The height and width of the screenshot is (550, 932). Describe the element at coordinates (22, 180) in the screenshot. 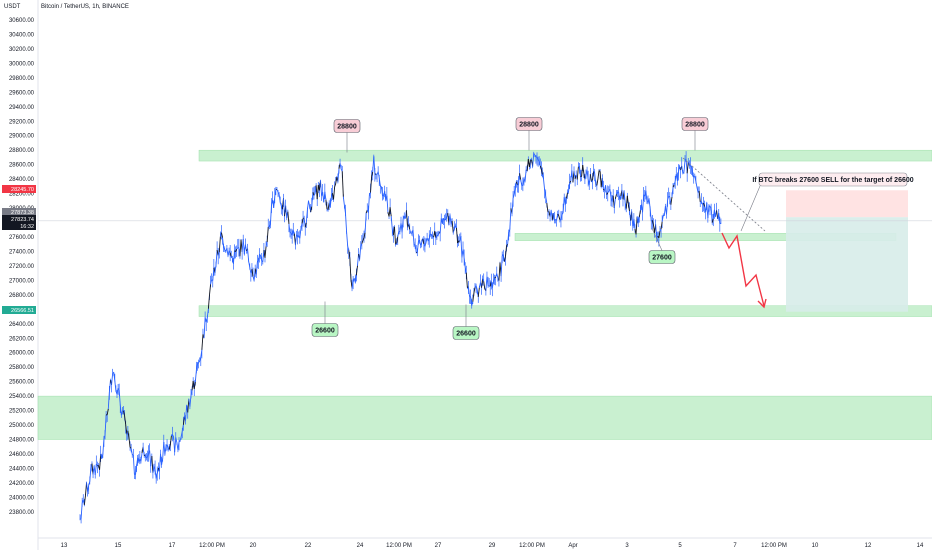

I see `price-tick-label: 28400.00` at that location.